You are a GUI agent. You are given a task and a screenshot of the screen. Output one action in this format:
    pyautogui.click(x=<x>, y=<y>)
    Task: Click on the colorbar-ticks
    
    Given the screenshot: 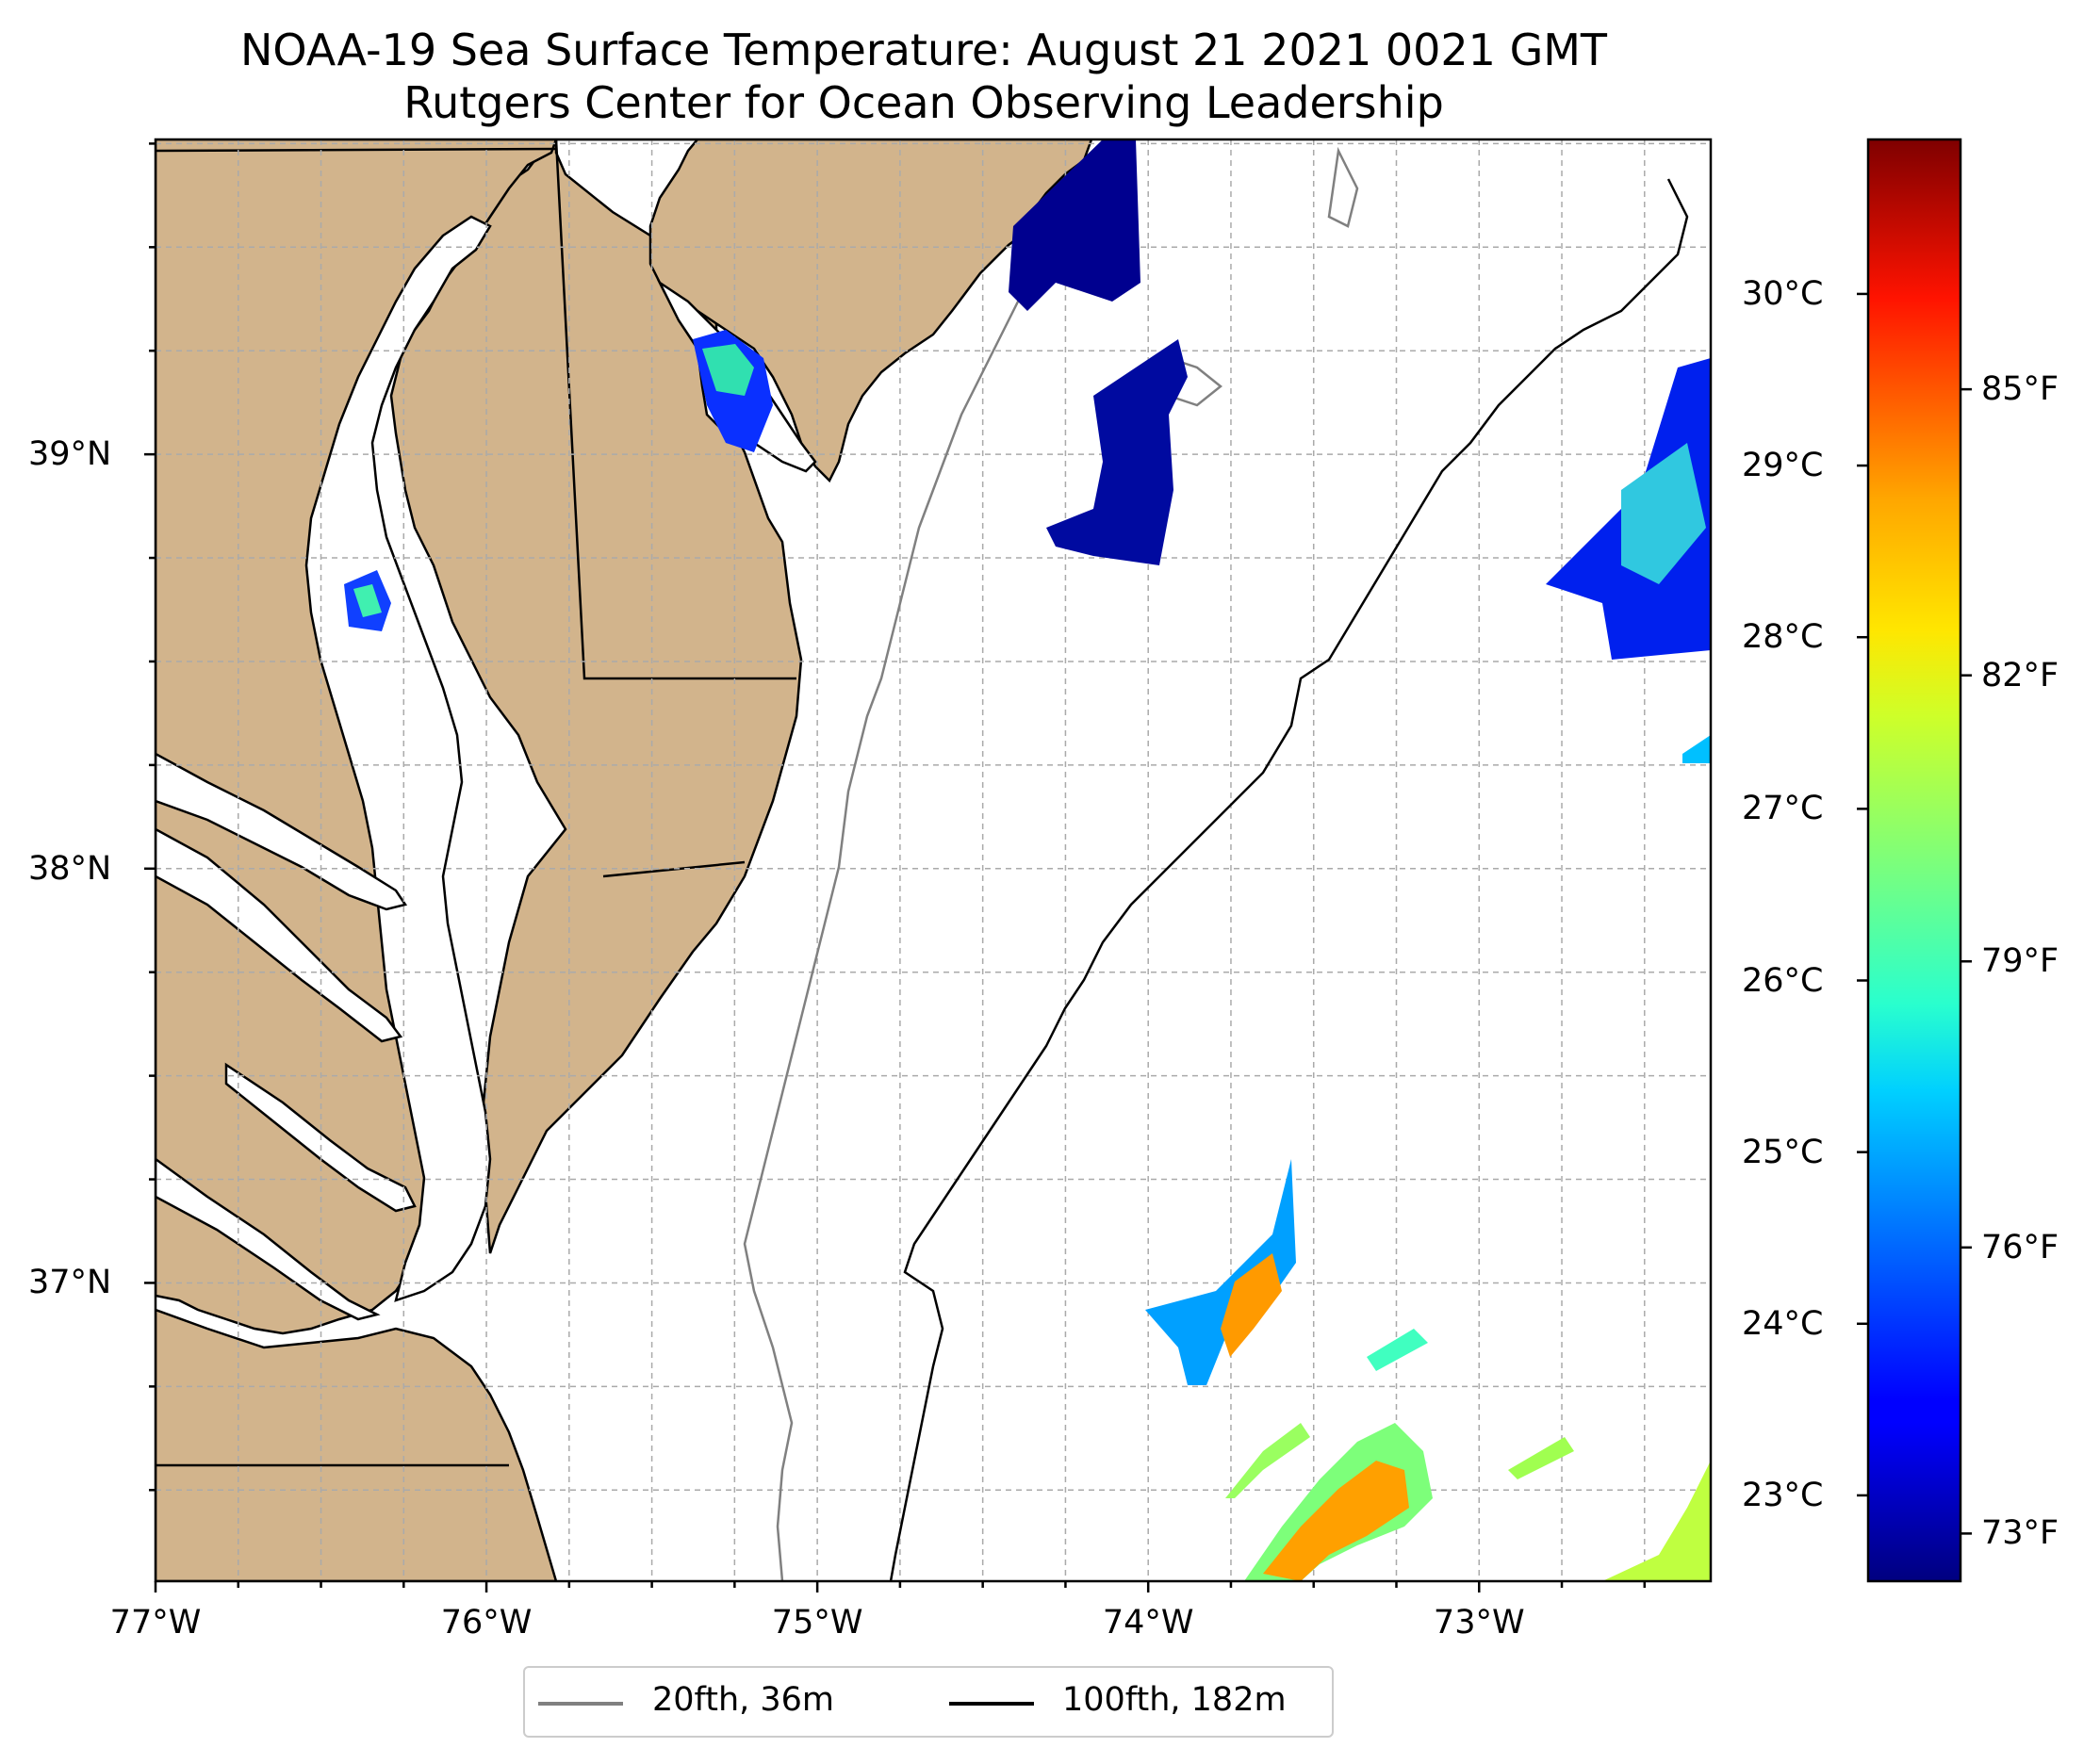 What is the action you would take?
    pyautogui.click(x=1914, y=913)
    